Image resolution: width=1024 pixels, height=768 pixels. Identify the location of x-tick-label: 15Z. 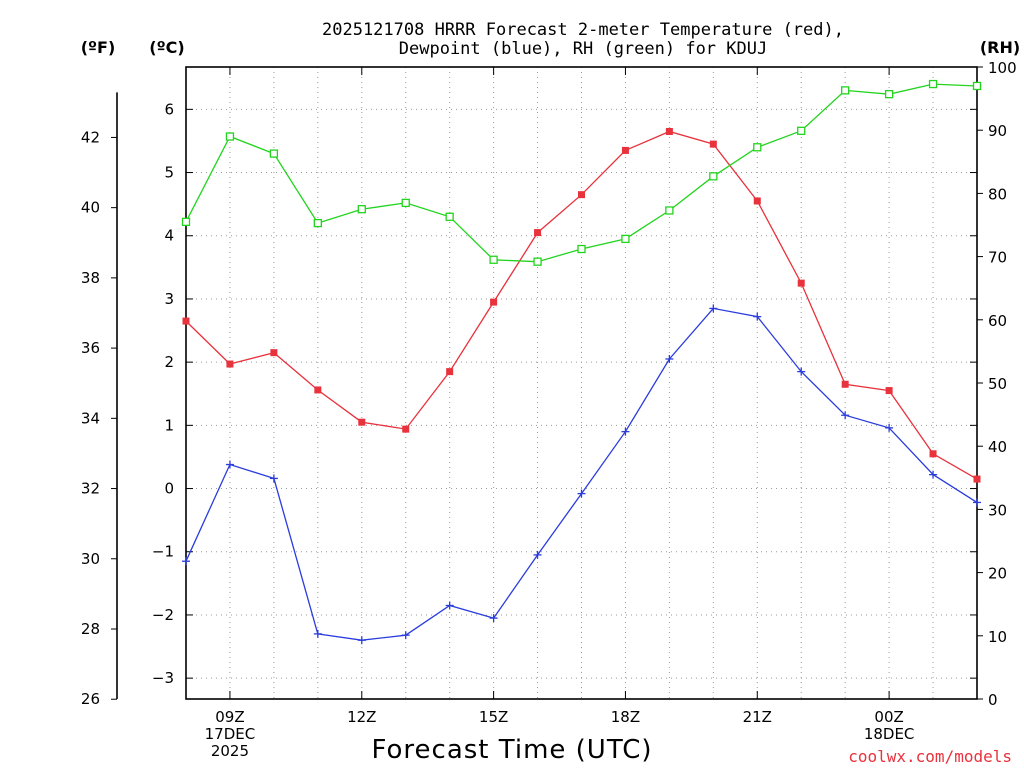
(493, 717).